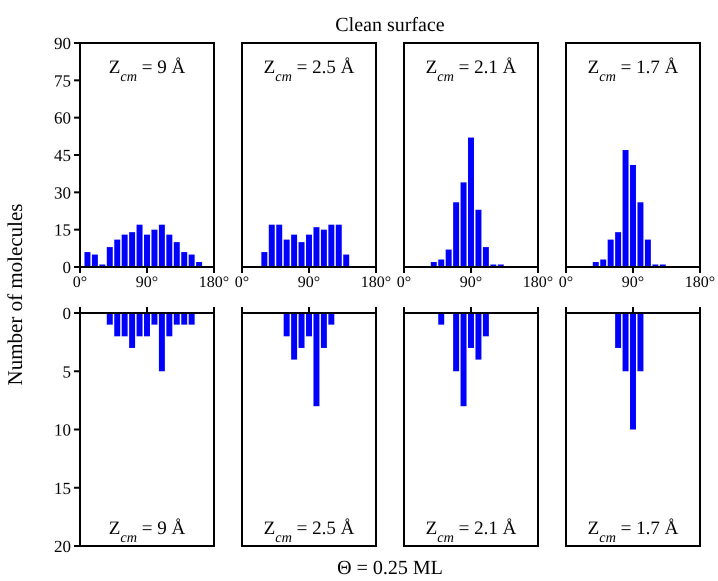  Describe the element at coordinates (66, 372) in the screenshot. I see `y-tick-label: 5` at that location.